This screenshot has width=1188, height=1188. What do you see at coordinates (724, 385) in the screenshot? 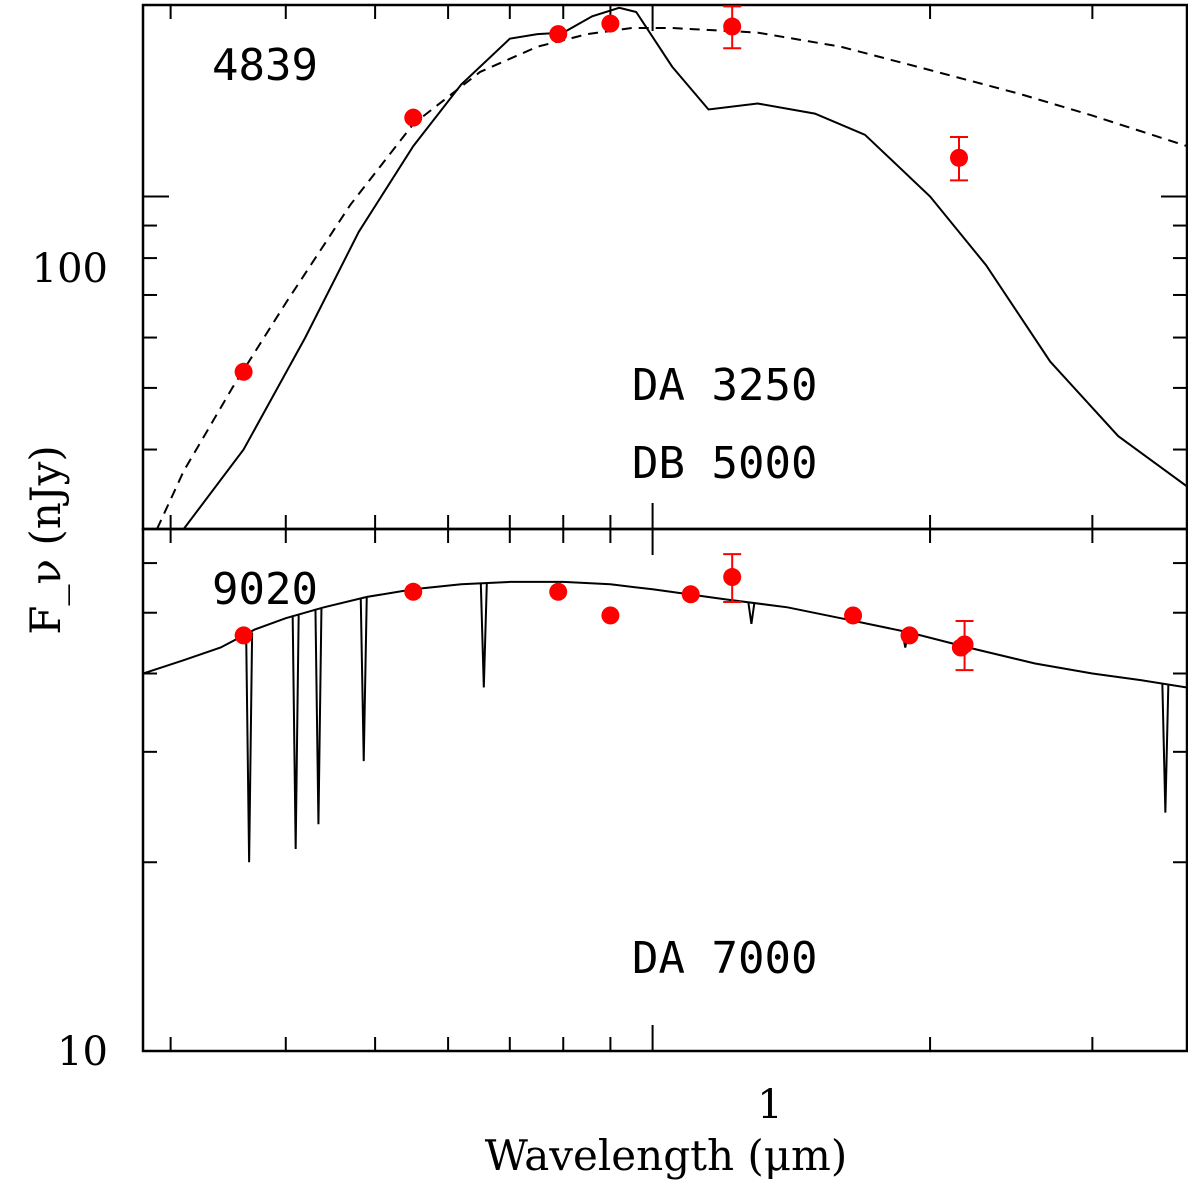
I see `model-label-da: DA 3250` at bounding box center [724, 385].